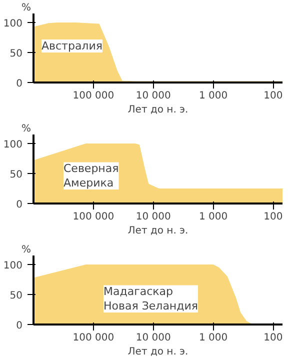  Describe the element at coordinates (151, 298) in the screenshot. I see `annotation: Мадагаскар Новая Зеландия` at that location.